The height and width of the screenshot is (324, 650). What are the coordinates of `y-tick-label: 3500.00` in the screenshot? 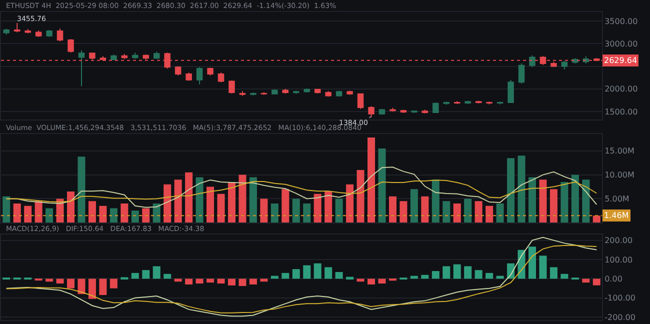 It's located at (621, 21).